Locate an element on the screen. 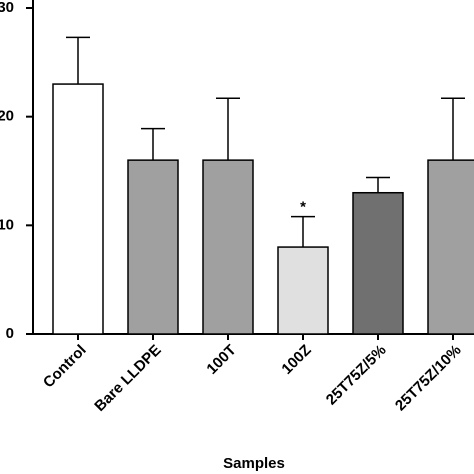 This screenshot has height=474, width=474. y-tick-label: 20 is located at coordinates (7, 116).